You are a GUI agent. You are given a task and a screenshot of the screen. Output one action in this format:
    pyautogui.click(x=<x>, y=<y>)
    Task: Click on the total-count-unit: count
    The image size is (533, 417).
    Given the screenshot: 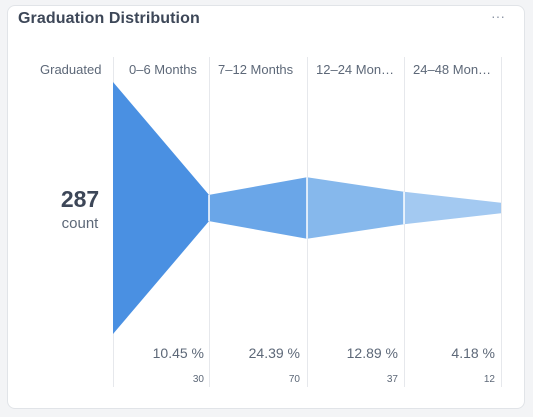 What is the action you would take?
    pyautogui.click(x=80, y=223)
    